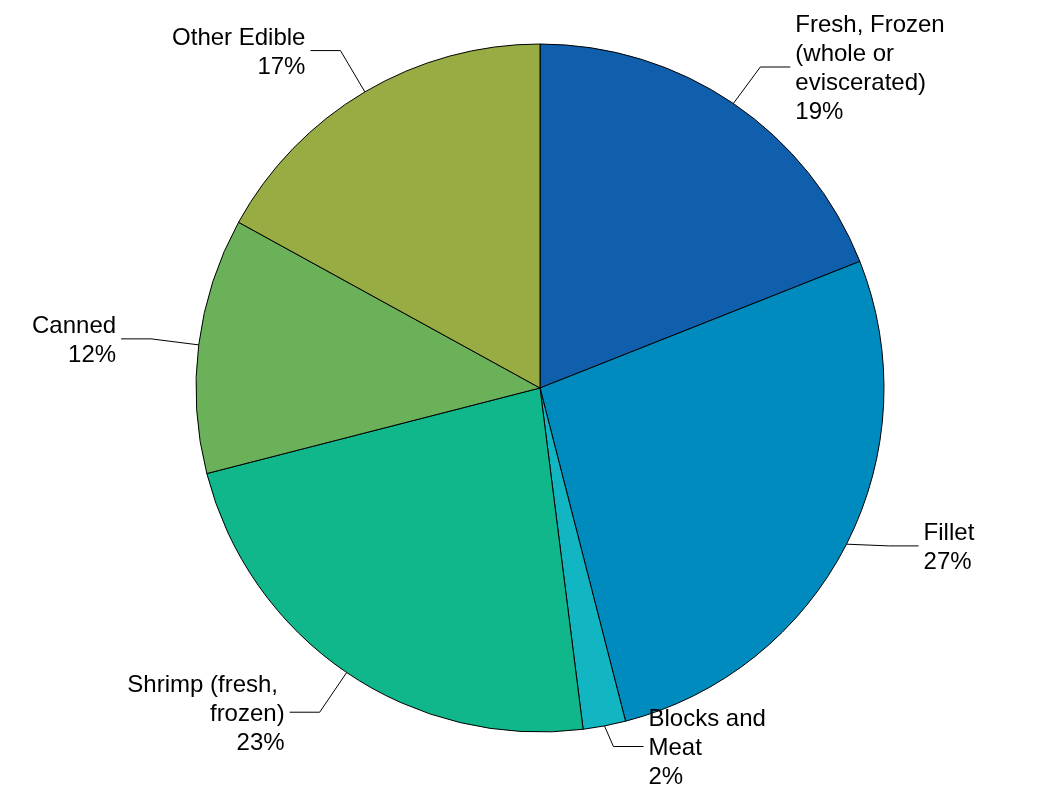 The image size is (1037, 799). I want to click on data-label: 19%, so click(819, 110).